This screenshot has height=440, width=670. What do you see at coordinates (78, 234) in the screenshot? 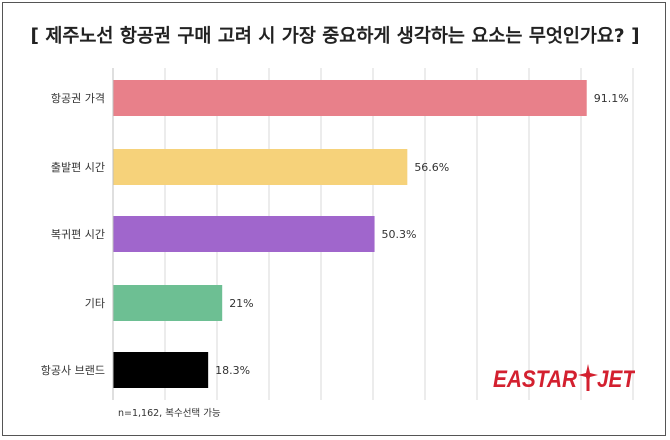
I see `category-label: 복귀편 시간` at bounding box center [78, 234].